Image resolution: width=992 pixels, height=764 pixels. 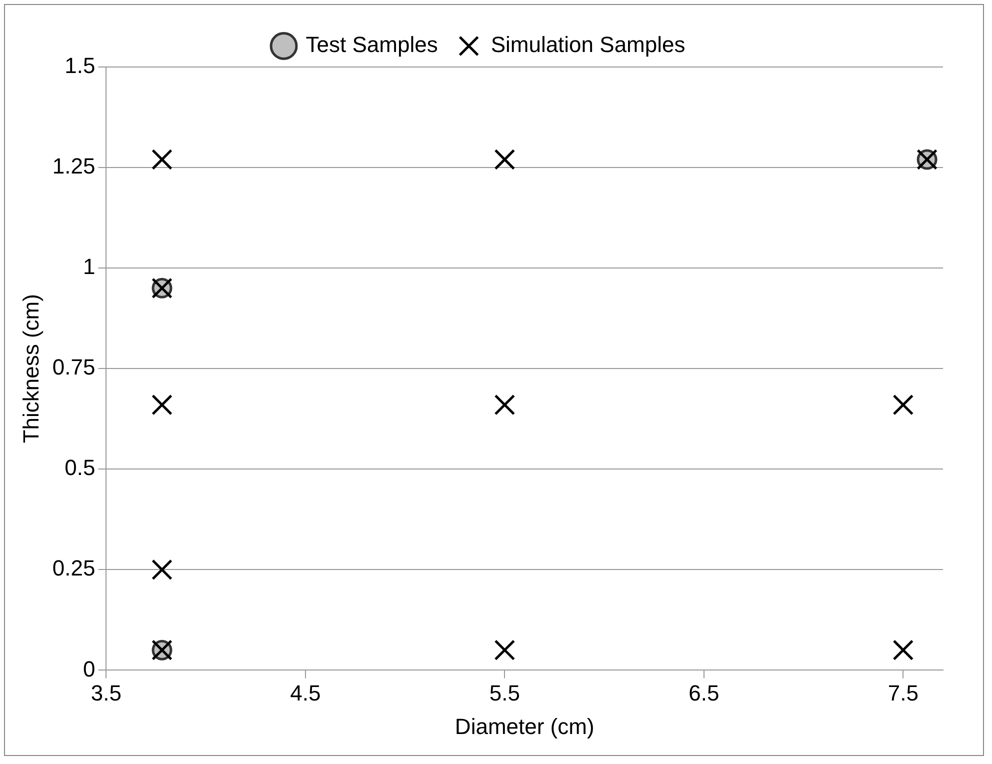 What do you see at coordinates (704, 693) in the screenshot?
I see `x-tick-label: 6.5` at bounding box center [704, 693].